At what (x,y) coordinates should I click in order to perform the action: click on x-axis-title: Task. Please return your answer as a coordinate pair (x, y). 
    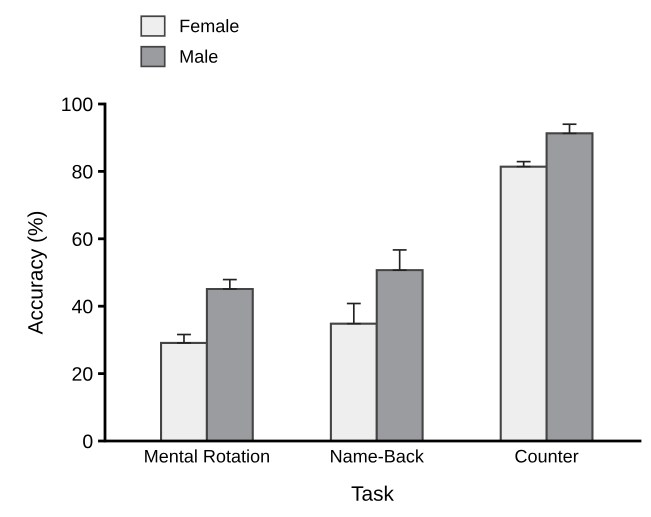
    Looking at the image, I should click on (373, 493).